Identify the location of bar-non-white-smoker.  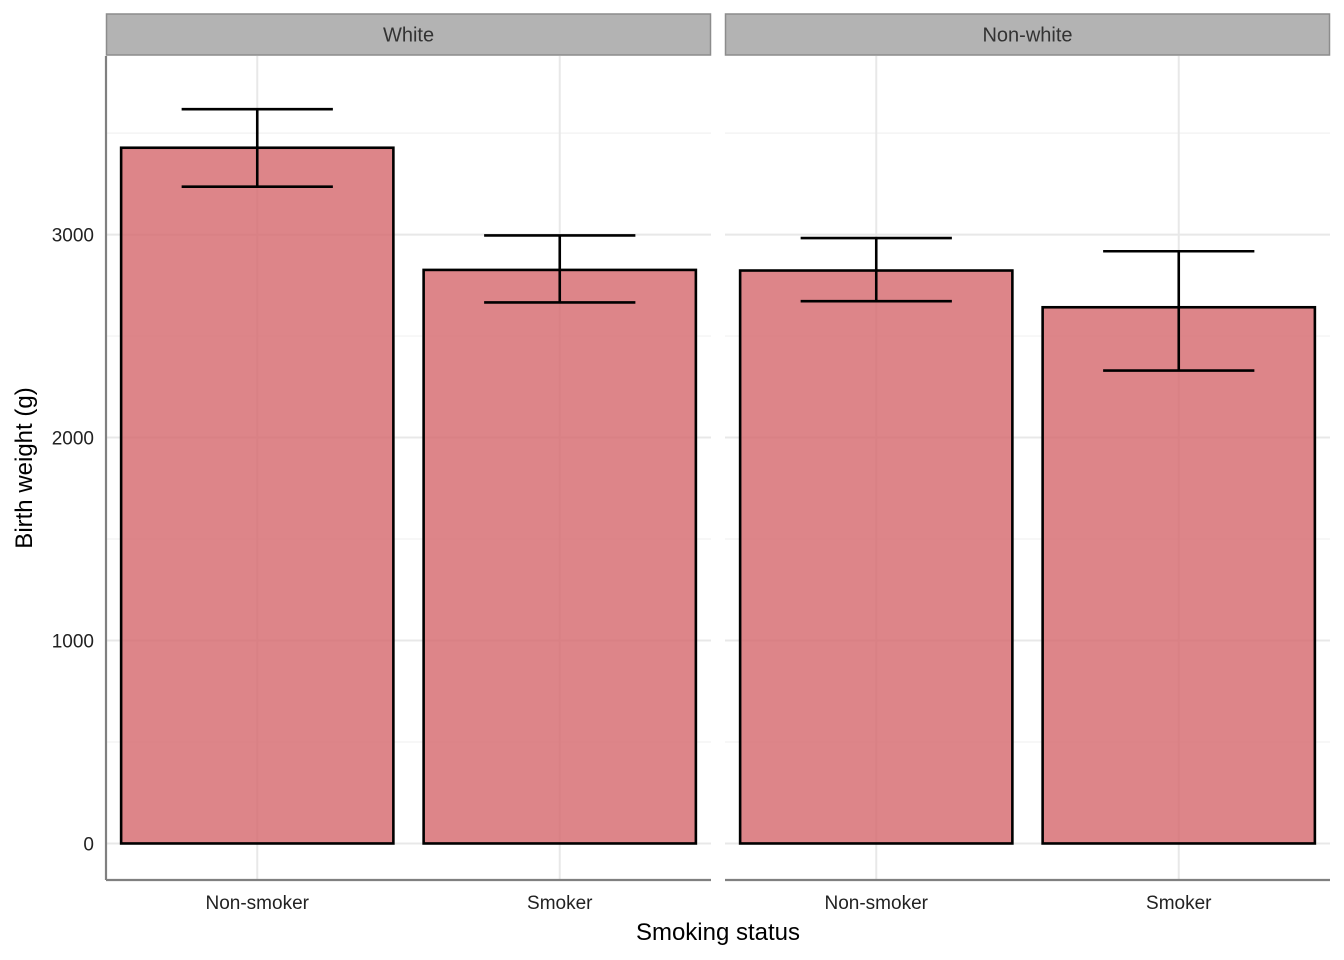
(1179, 575).